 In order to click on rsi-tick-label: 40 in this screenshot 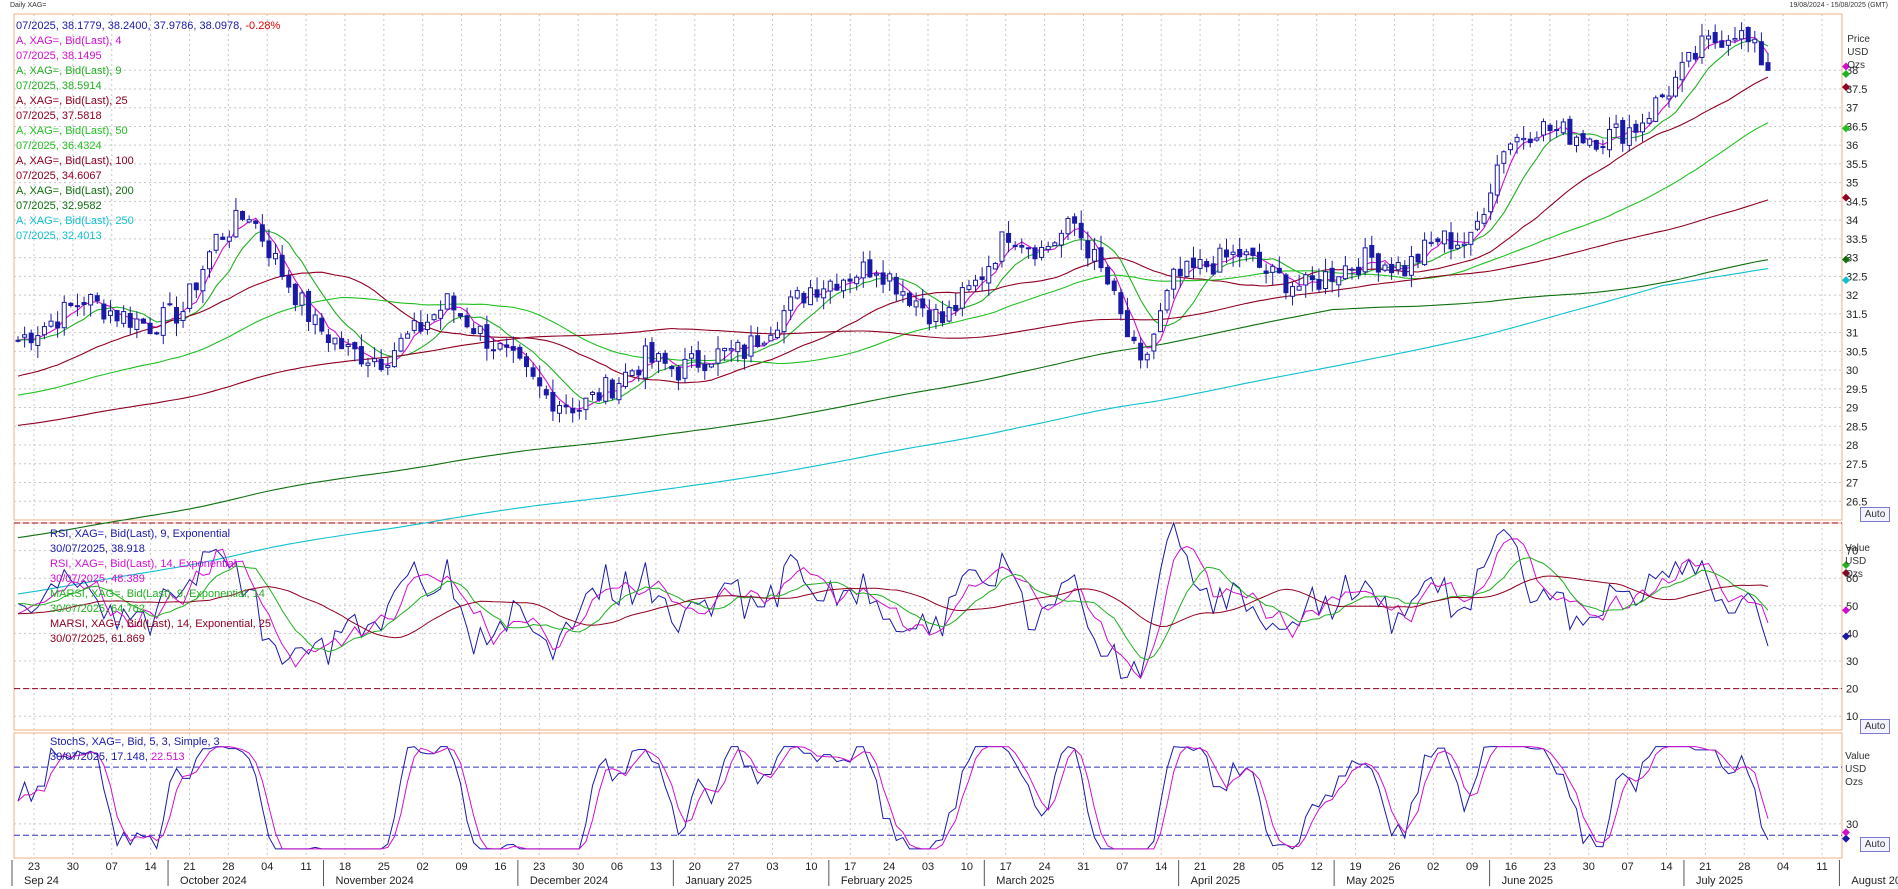, I will do `click(1852, 634)`.